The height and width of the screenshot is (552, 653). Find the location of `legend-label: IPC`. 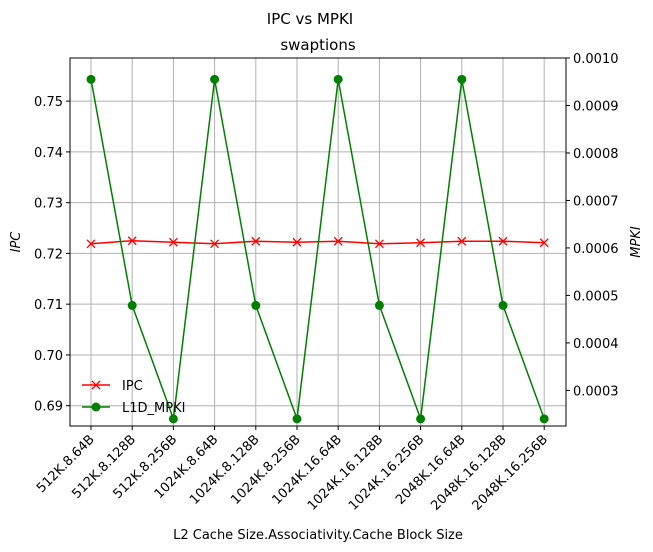

legend-label: IPC is located at coordinates (132, 386).